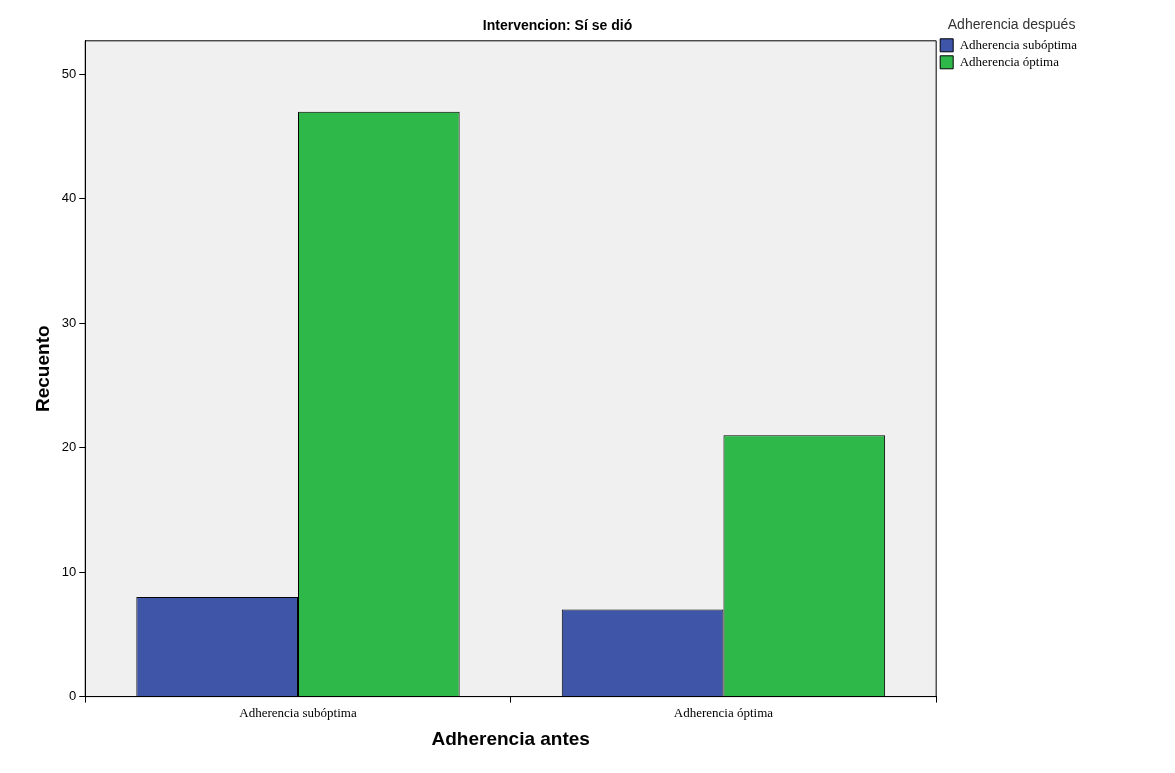 This screenshot has width=1175, height=773. I want to click on legend-label: Adherencia óptima, so click(1009, 61).